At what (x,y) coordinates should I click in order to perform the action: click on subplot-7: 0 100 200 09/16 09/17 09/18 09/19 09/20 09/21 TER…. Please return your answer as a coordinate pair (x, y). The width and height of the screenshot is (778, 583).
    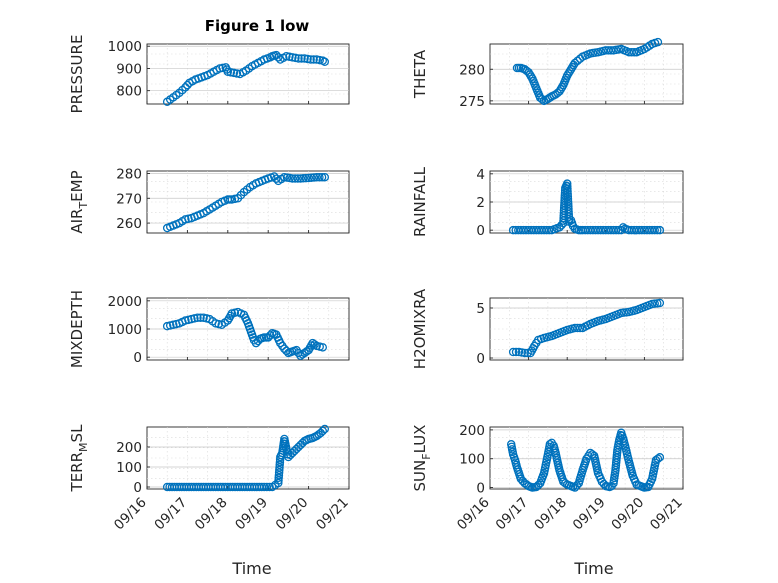
    Looking at the image, I should click on (210, 478).